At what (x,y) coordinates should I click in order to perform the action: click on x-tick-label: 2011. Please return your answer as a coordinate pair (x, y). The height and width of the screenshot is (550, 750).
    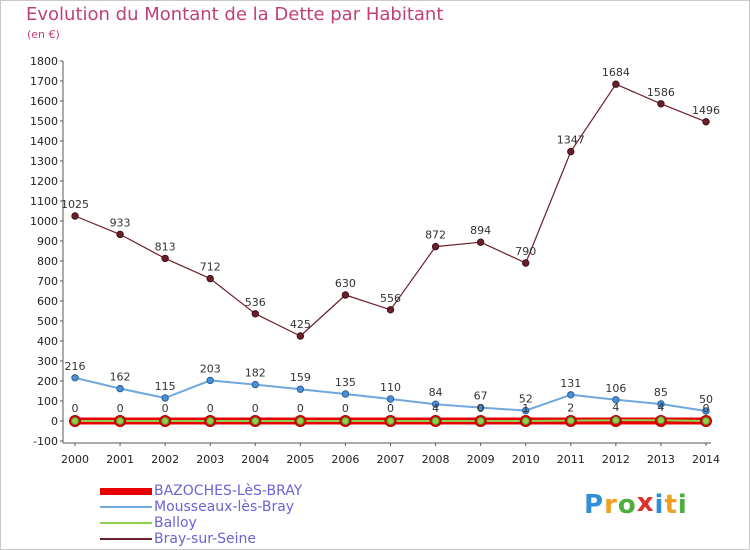
    Looking at the image, I should click on (571, 459).